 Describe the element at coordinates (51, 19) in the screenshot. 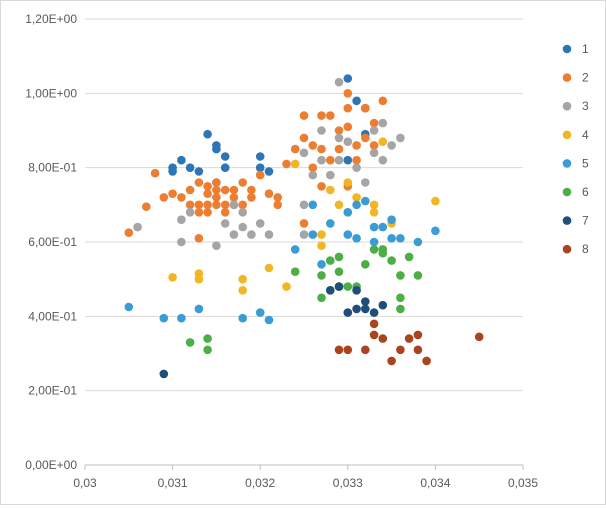

I see `y-tick-label: 1,20E+00` at that location.